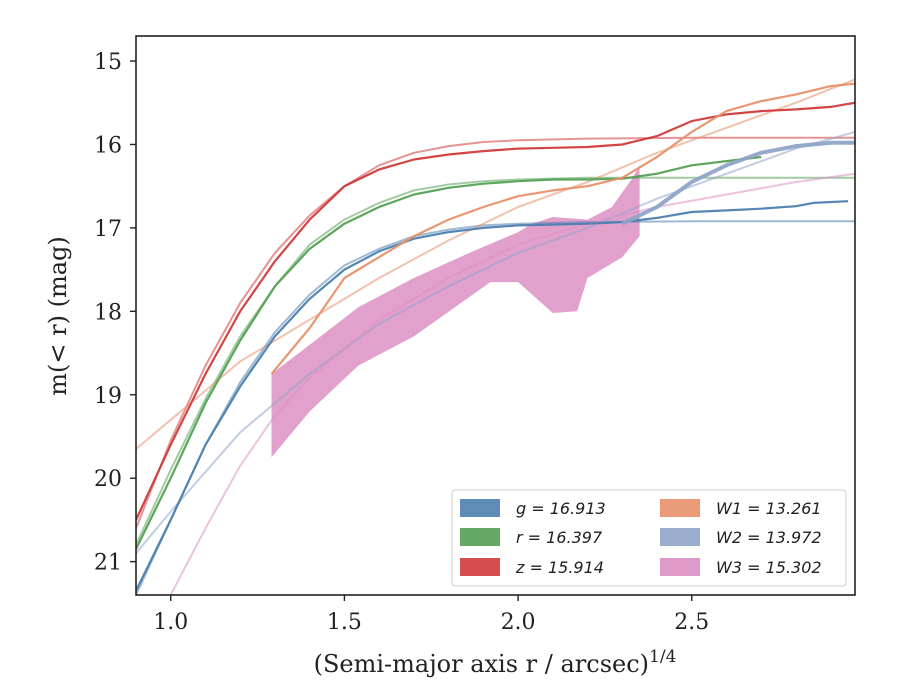 Image resolution: width=900 pixels, height=700 pixels. Describe the element at coordinates (769, 508) in the screenshot. I see `legend-label-W1: W1 = 13.261` at that location.